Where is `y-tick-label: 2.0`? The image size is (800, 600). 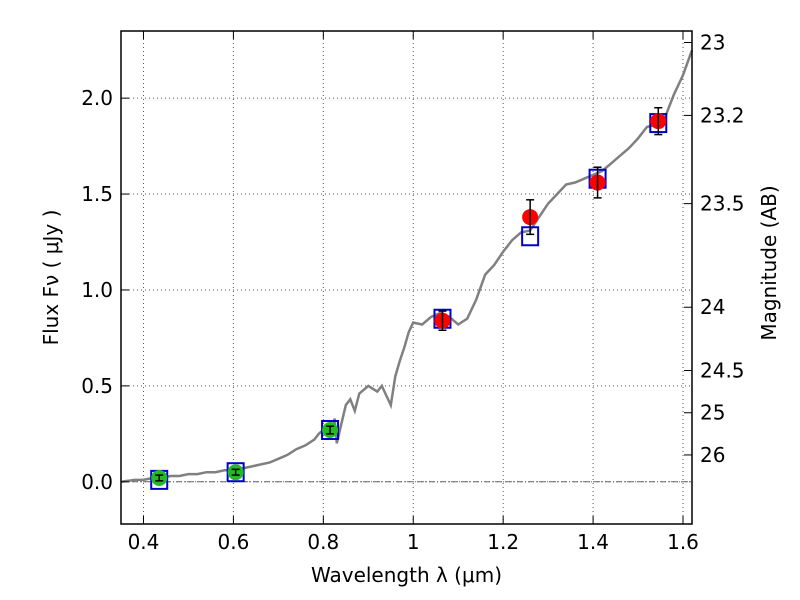
y-tick-label: 2.0 is located at coordinates (97, 98).